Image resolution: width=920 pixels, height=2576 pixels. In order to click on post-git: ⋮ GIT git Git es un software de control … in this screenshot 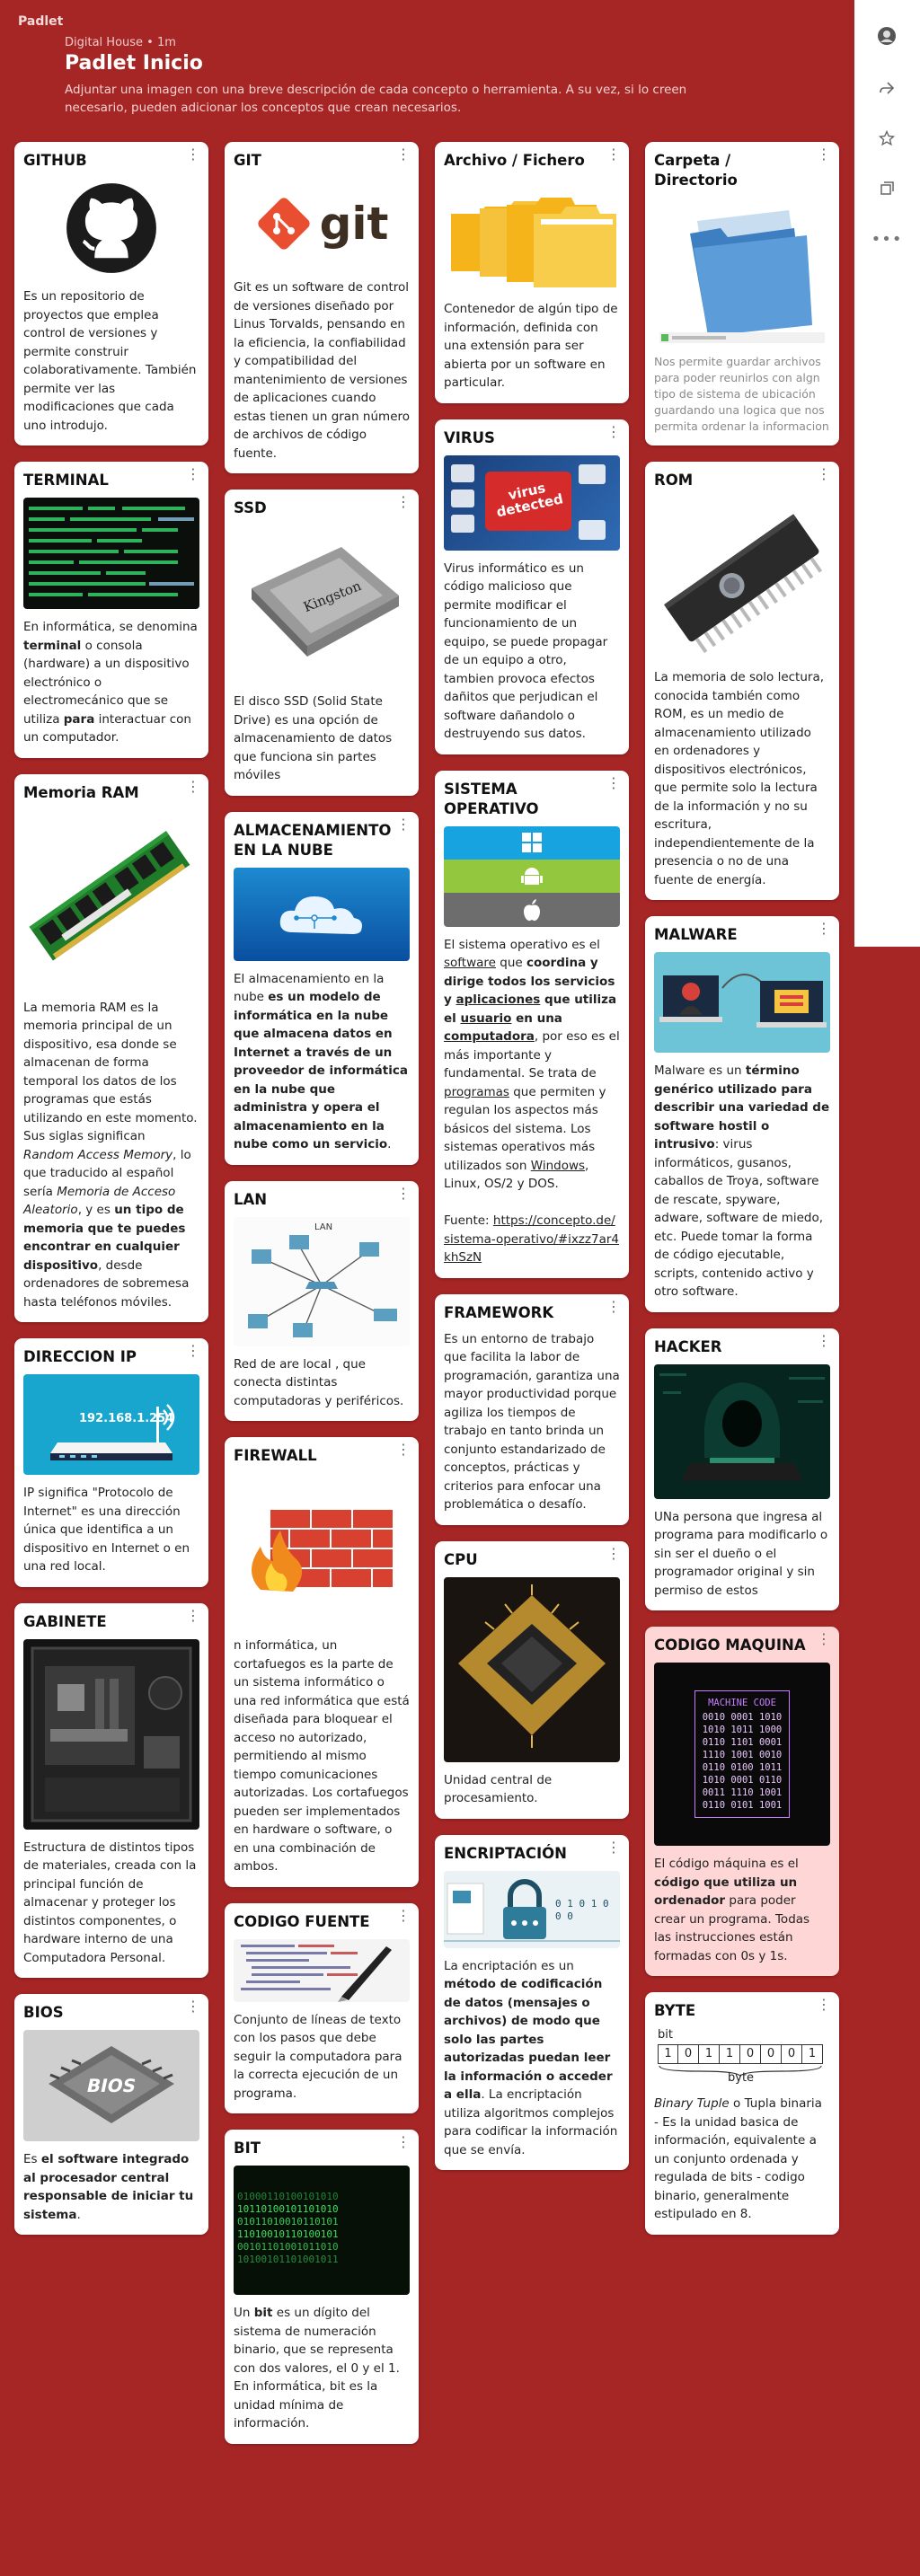, I will do `click(322, 307)`.